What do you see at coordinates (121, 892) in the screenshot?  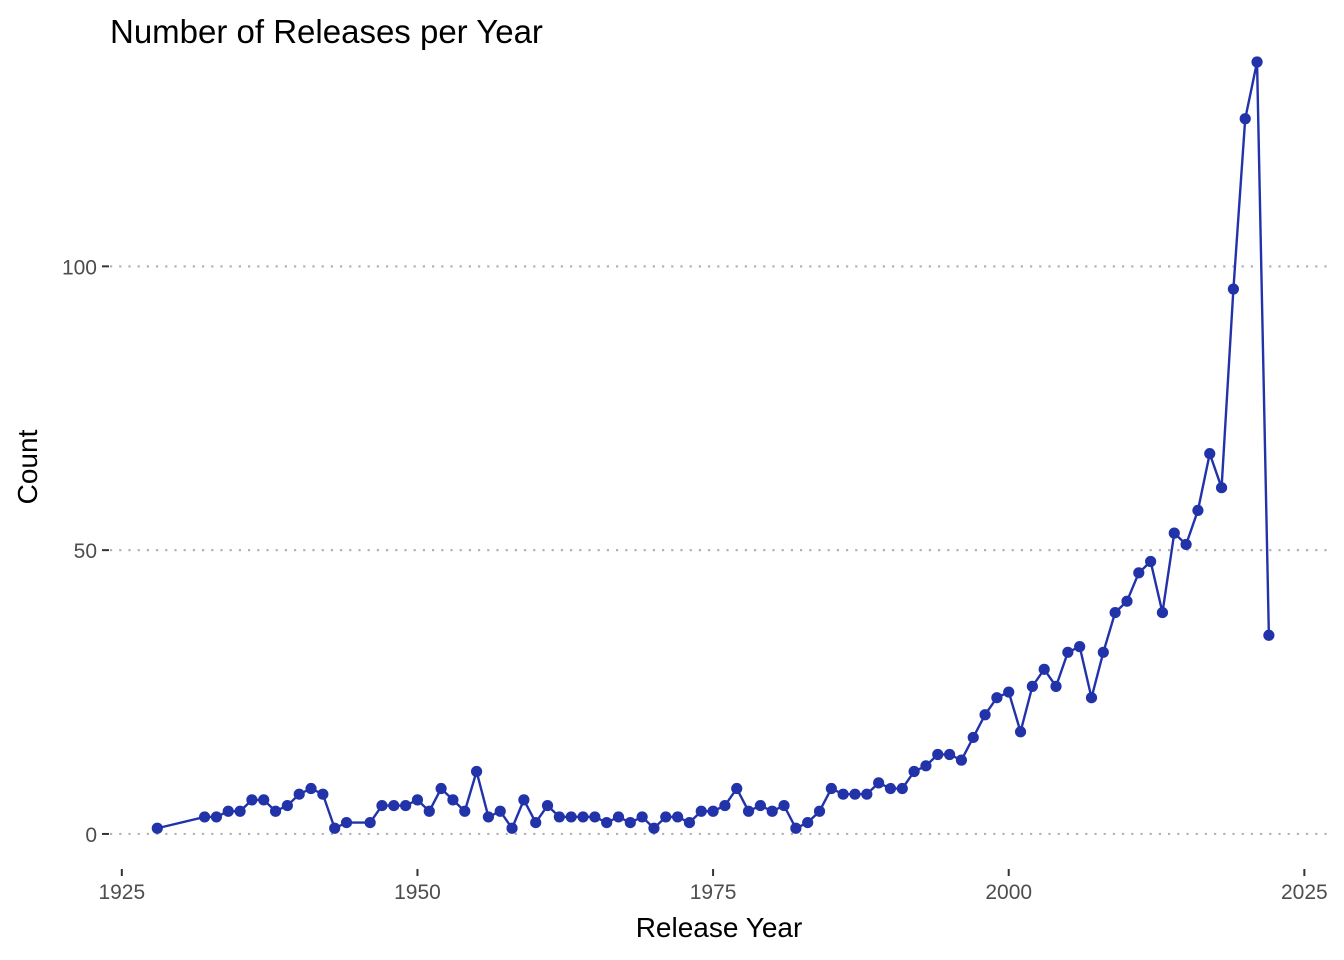 I see `x-tick-label: 1925` at bounding box center [121, 892].